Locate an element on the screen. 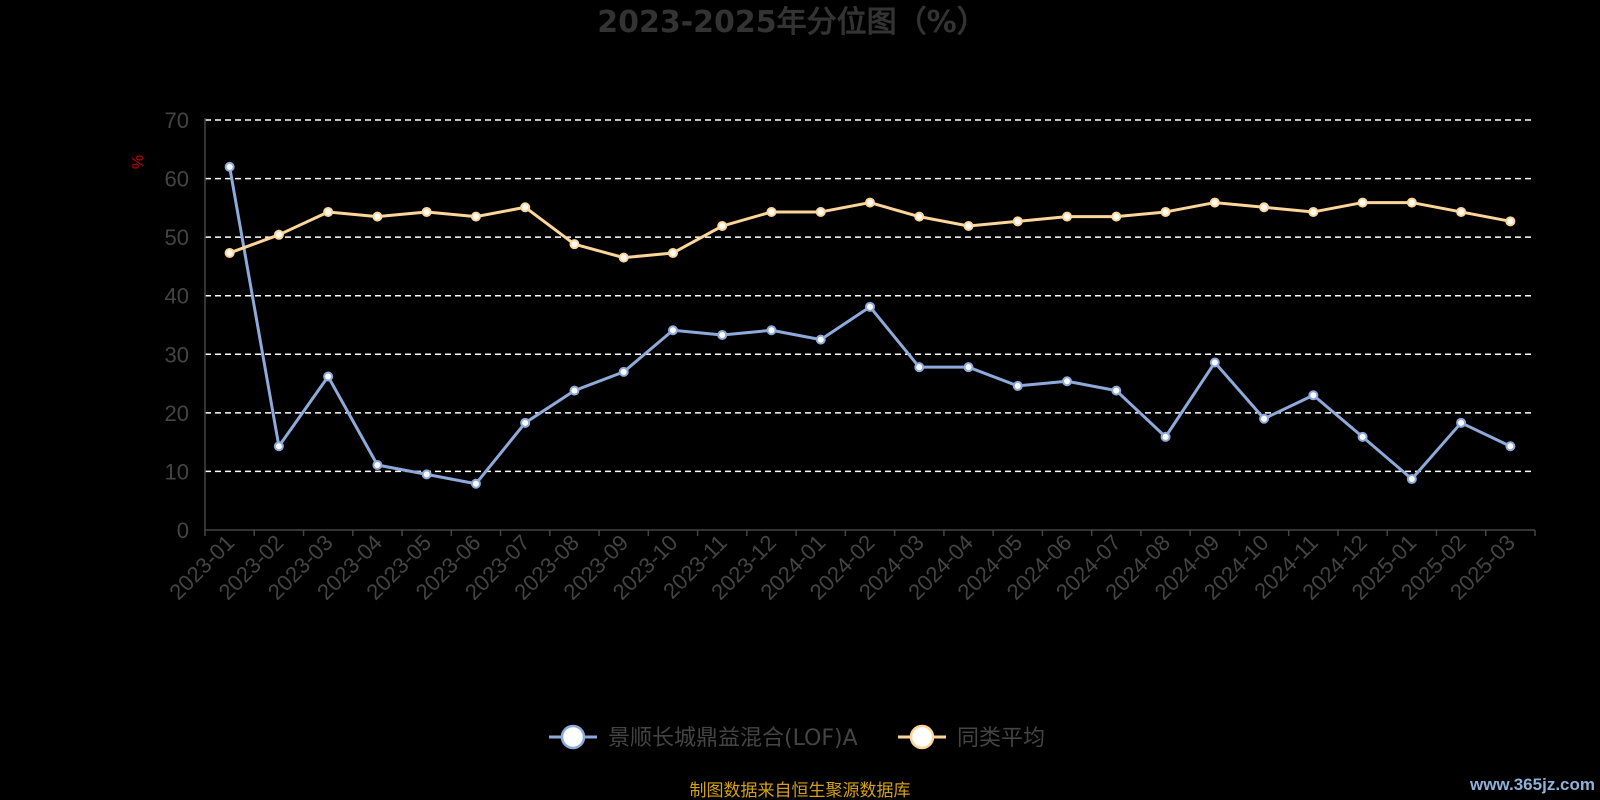 The width and height of the screenshot is (1600, 800). legend: 景顺长城鼎益混合(LOF)A 同类平均 is located at coordinates (797, 737).